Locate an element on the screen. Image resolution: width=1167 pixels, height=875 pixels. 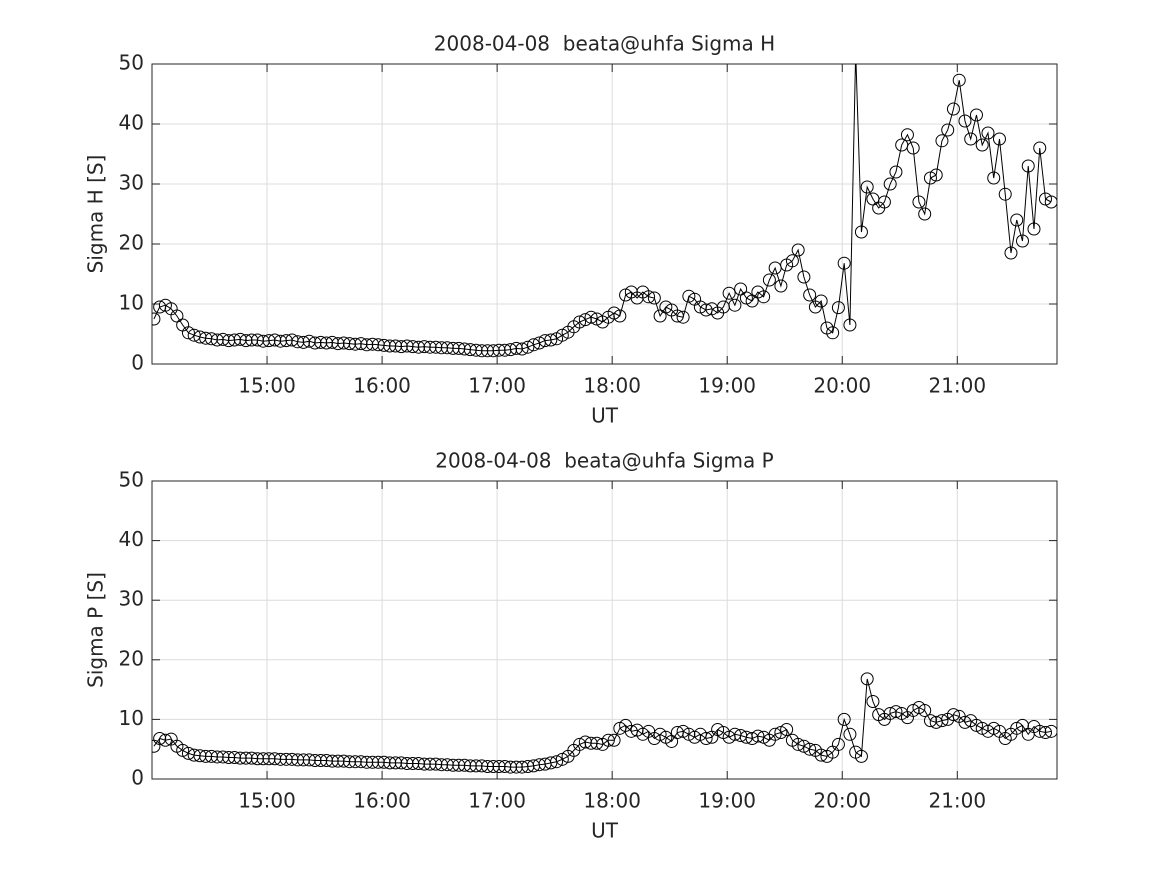
y-axis-label: Sigma P [S] is located at coordinates (96, 630).